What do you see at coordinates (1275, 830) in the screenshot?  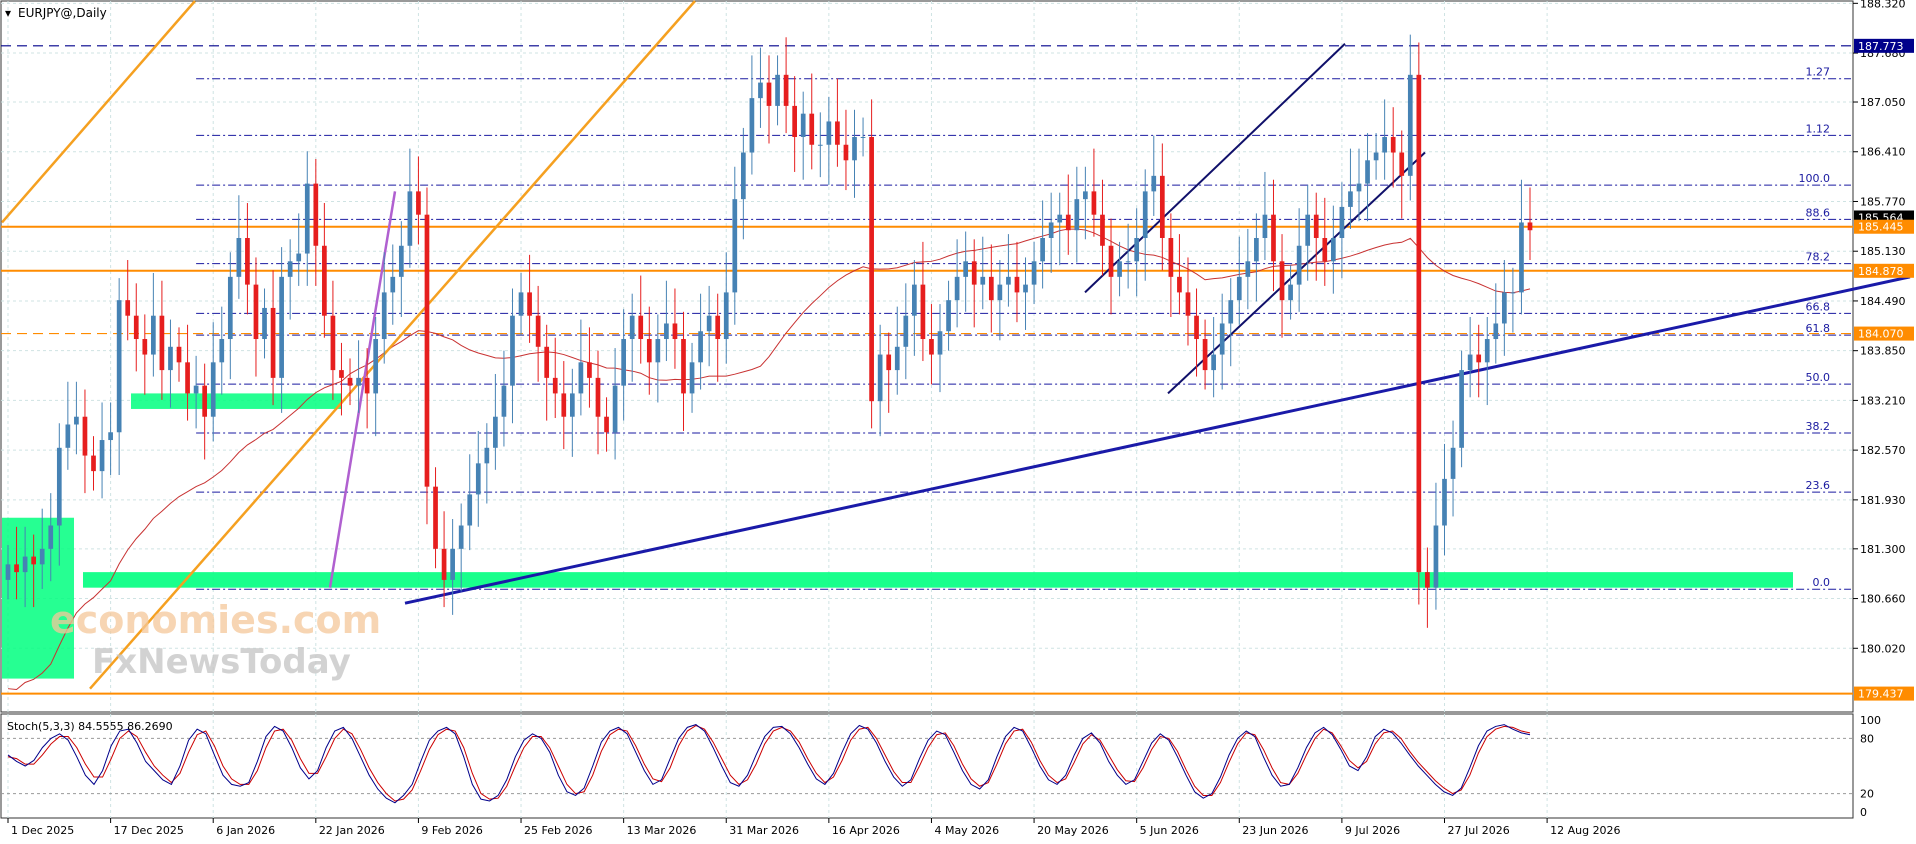 I see `date-label: 23 Jun 2026` at bounding box center [1275, 830].